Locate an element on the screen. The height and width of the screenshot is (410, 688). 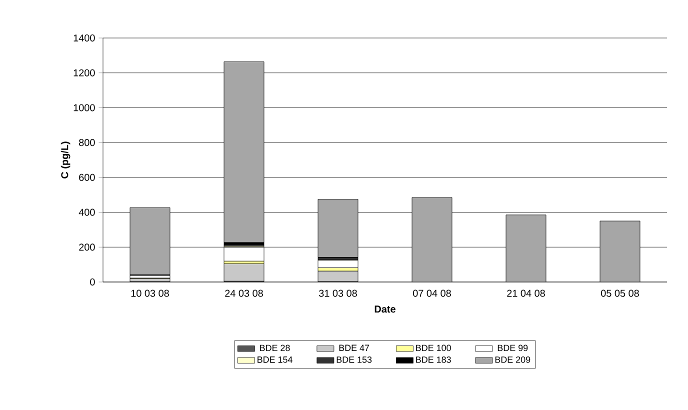
x-tick-label: 21 04 08 is located at coordinates (526, 293).